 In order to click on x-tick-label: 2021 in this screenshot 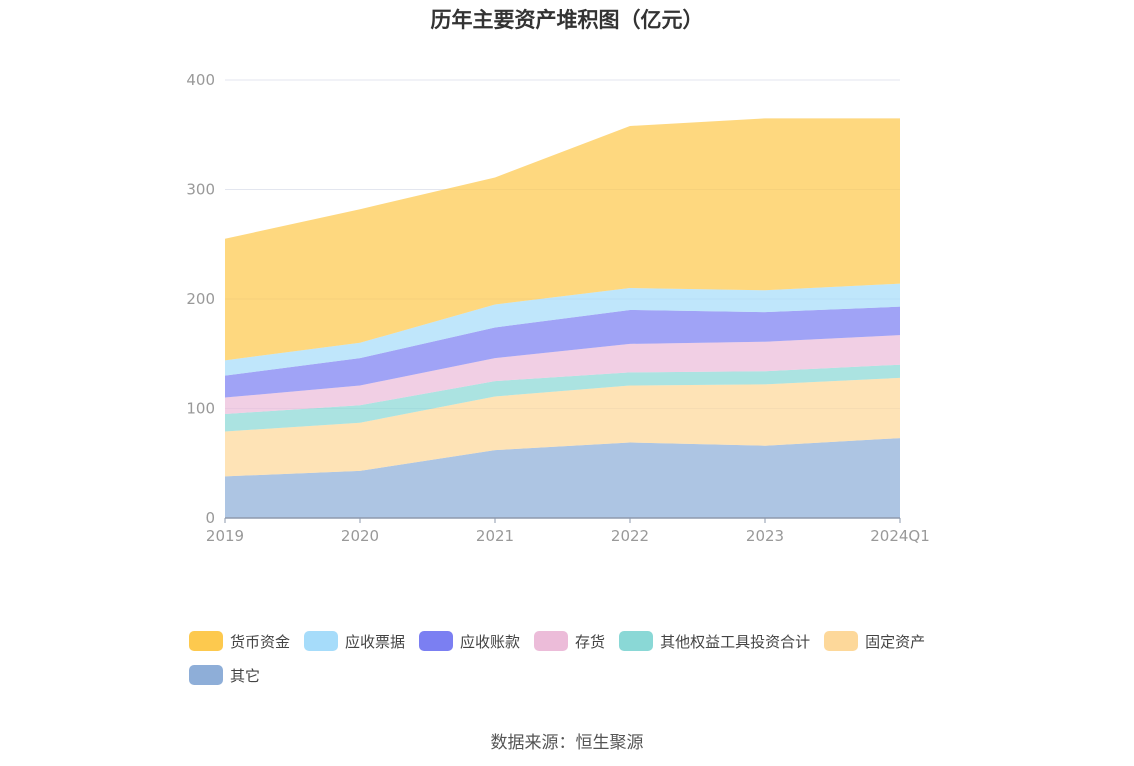, I will do `click(495, 536)`.